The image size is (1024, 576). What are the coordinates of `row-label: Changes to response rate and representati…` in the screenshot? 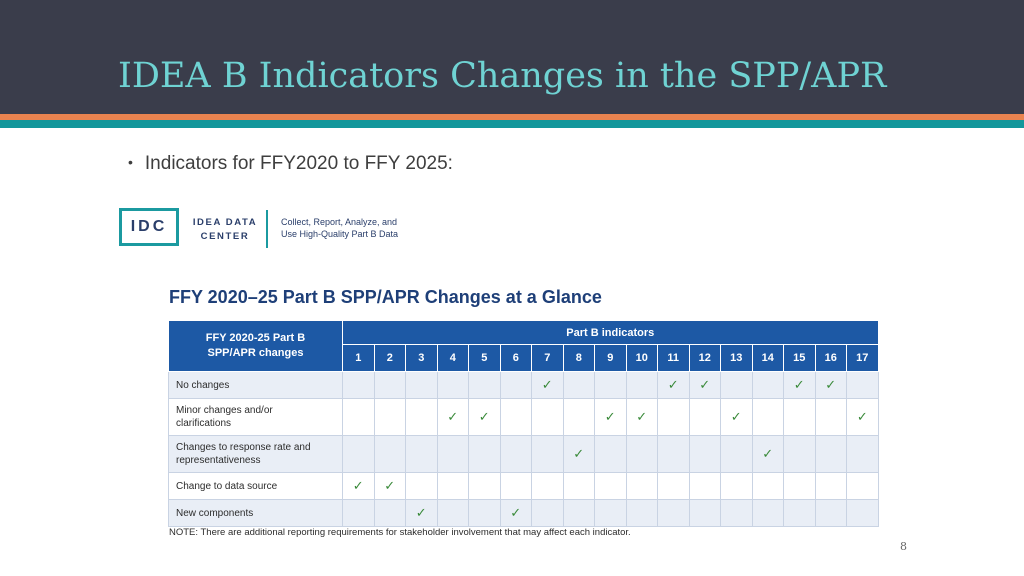 It's located at (255, 454).